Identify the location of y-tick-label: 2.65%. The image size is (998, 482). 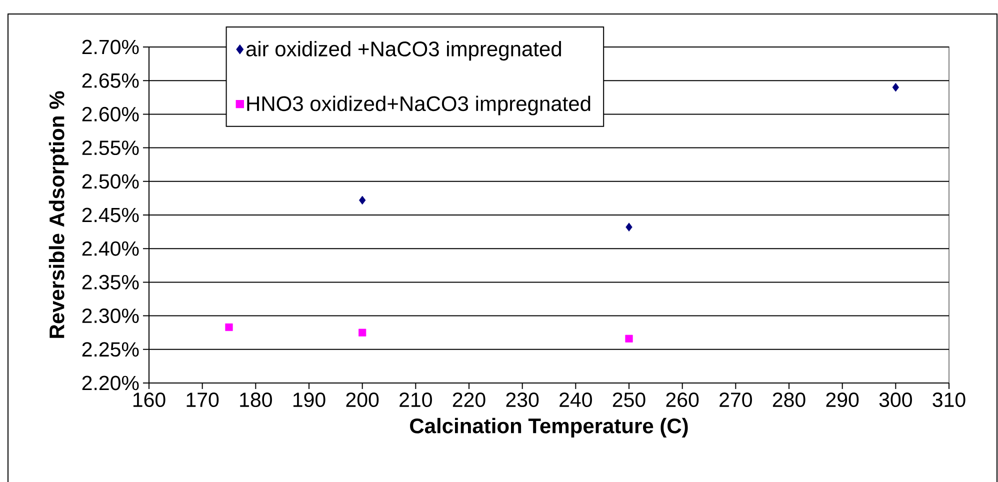
(110, 80).